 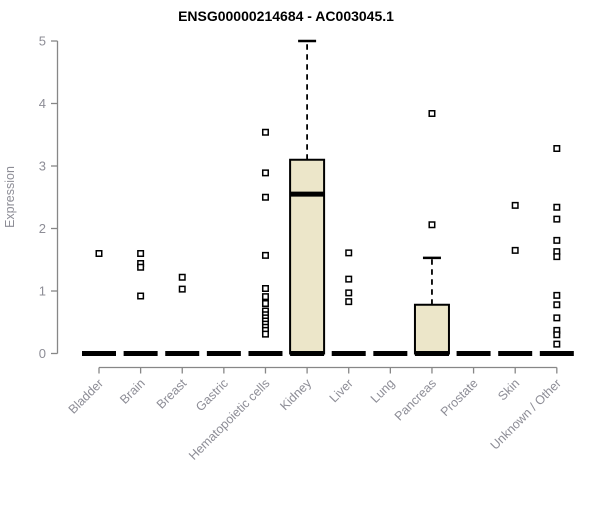 What do you see at coordinates (132, 391) in the screenshot?
I see `x-tick-label: Brain` at bounding box center [132, 391].